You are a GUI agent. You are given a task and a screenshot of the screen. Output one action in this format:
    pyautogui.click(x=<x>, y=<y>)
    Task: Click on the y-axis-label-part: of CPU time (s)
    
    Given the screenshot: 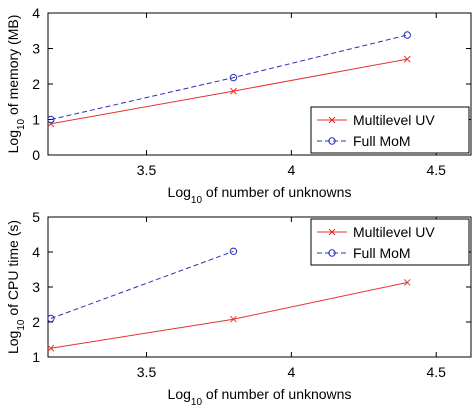 What is the action you would take?
    pyautogui.click(x=13, y=270)
    